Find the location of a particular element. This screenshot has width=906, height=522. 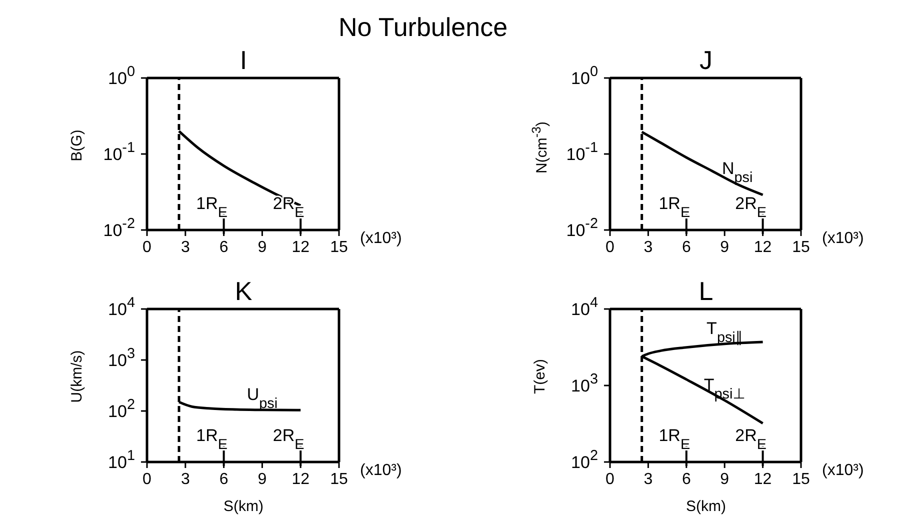

y-axis-title: U(km/s) is located at coordinates (77, 377).